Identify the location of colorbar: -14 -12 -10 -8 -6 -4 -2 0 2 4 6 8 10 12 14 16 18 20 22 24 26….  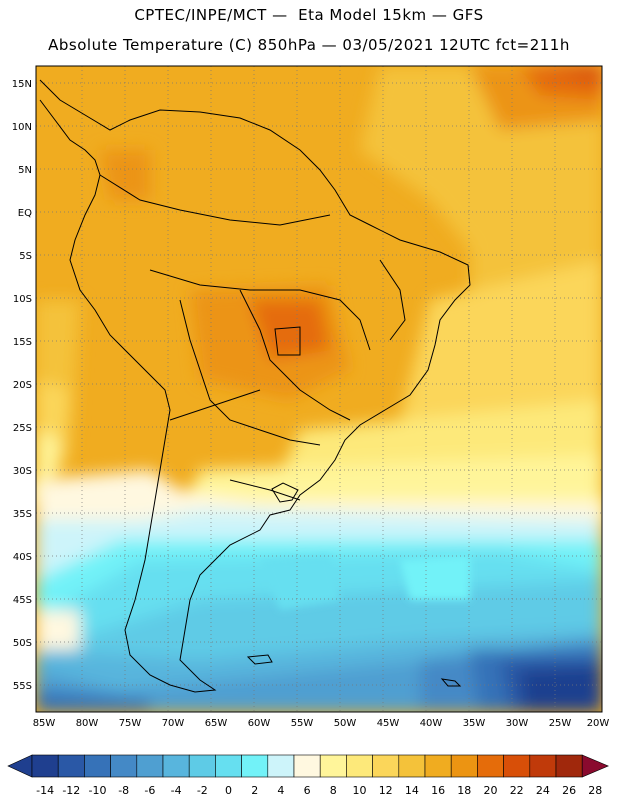
(308, 775).